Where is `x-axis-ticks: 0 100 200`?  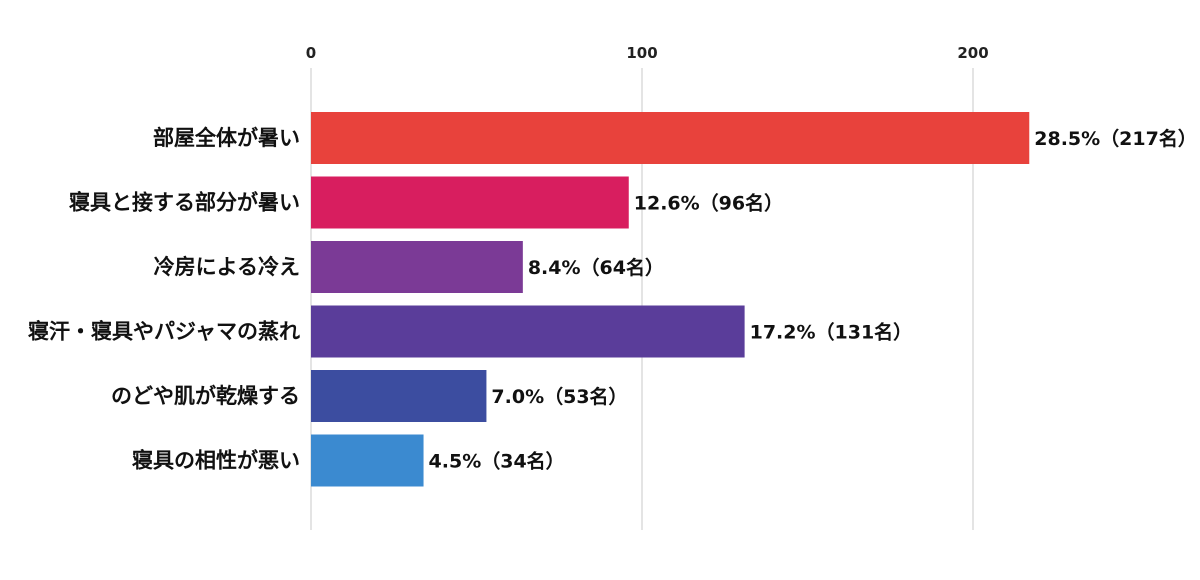 x-axis-ticks: 0 100 200 is located at coordinates (647, 53).